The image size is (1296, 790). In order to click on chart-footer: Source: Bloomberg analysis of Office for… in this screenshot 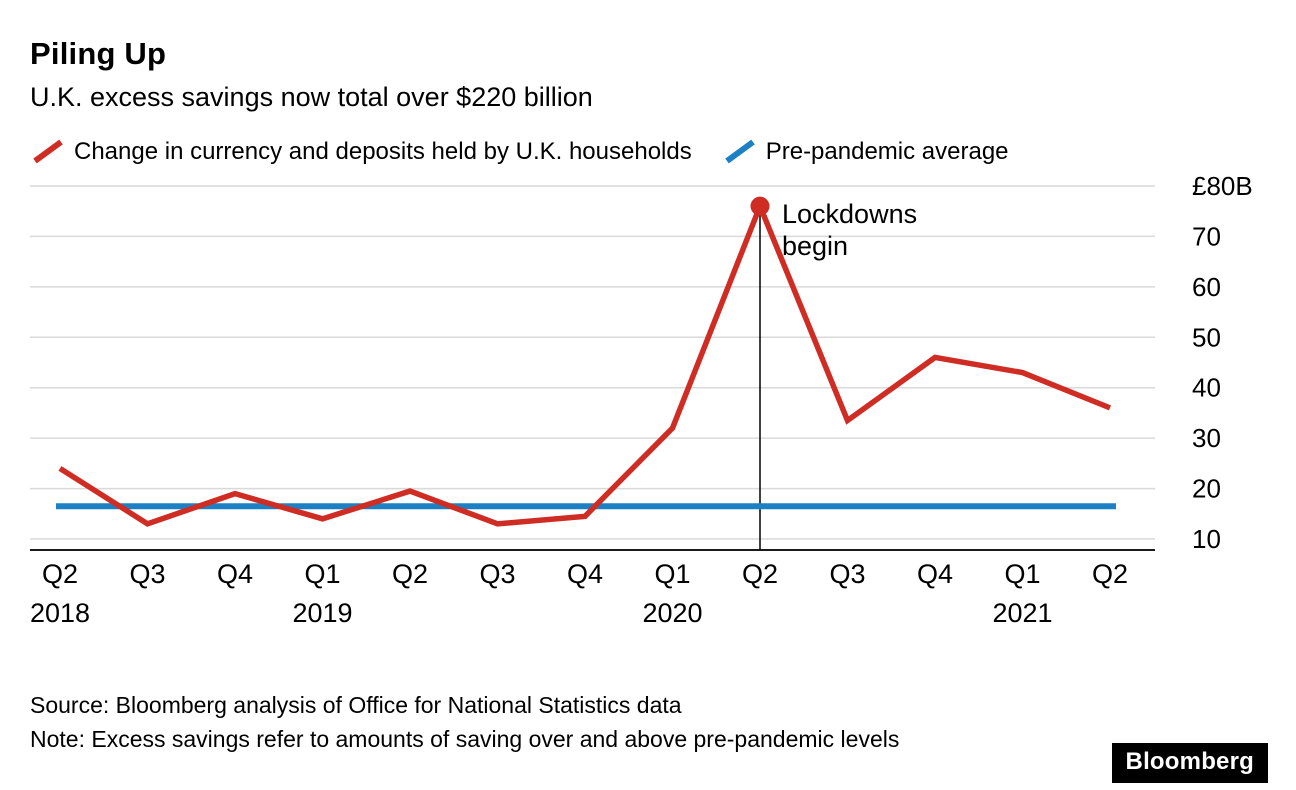, I will do `click(648, 722)`.